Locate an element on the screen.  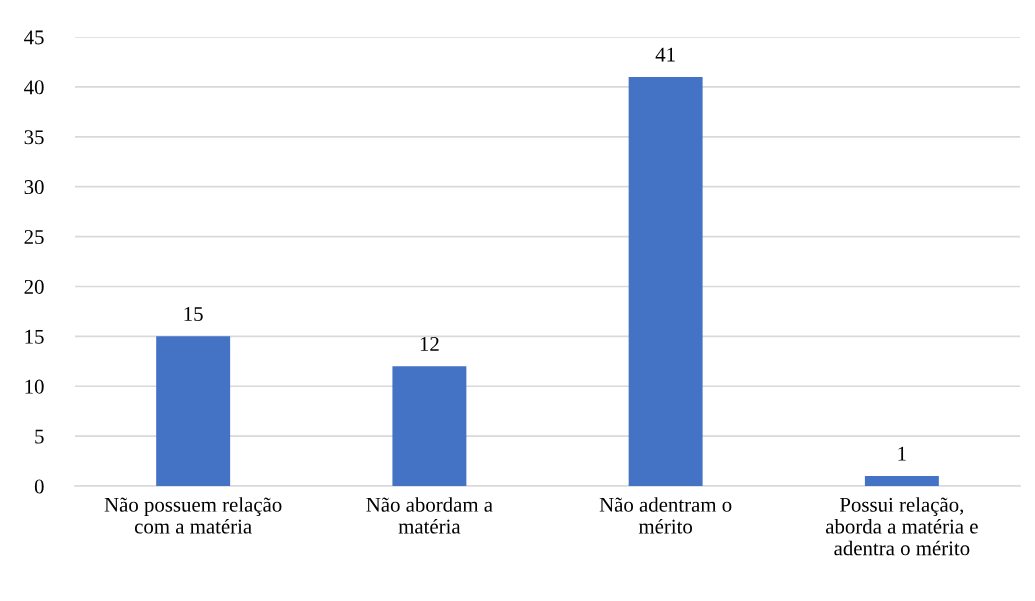
y-tick-label: 25 is located at coordinates (34, 237).